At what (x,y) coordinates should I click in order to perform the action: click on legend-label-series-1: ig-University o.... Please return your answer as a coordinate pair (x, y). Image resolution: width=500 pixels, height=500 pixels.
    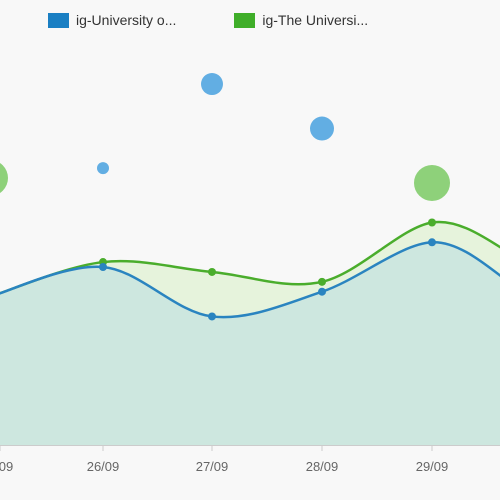
    Looking at the image, I should click on (126, 20).